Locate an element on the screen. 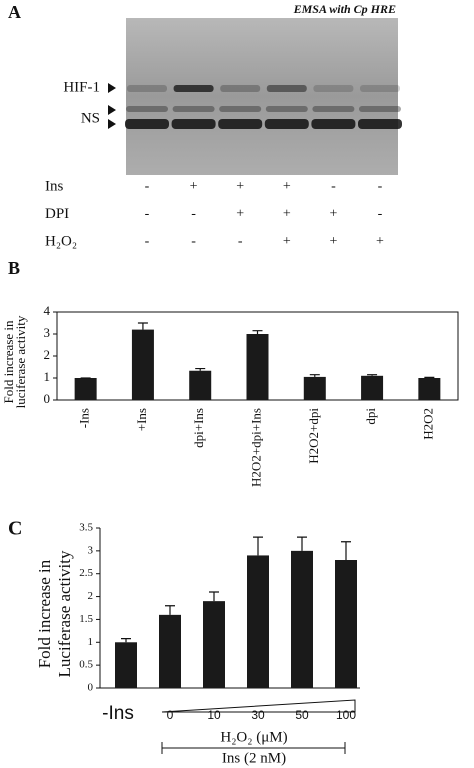  gel-lanes is located at coordinates (263, 107).